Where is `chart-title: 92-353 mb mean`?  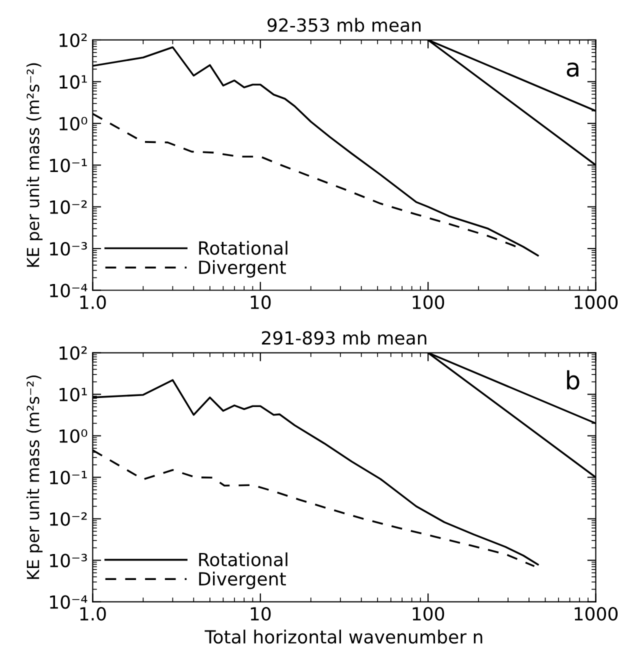
chart-title: 92-353 mb mean is located at coordinates (344, 25).